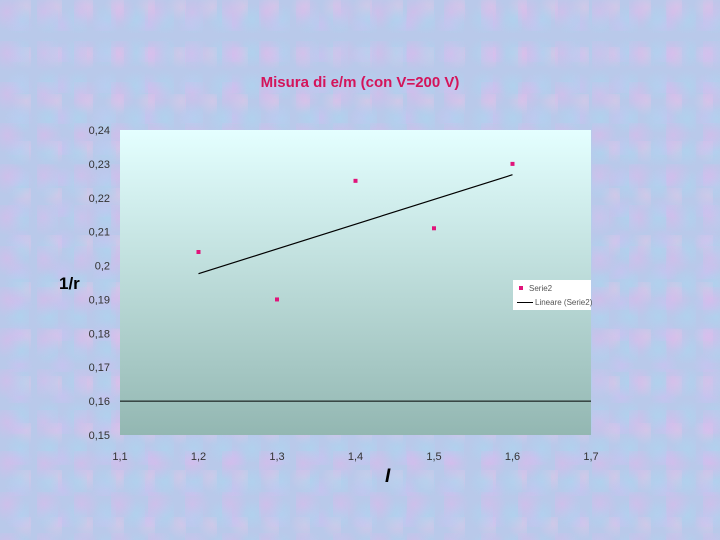 The width and height of the screenshot is (720, 540). I want to click on y-tick-label: 0,22, so click(99, 199).